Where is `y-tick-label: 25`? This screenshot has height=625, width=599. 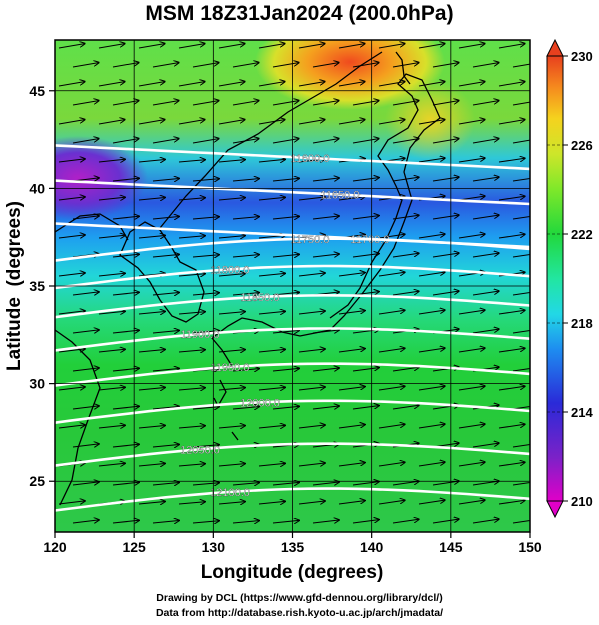 y-tick-label: 25 is located at coordinates (37, 481).